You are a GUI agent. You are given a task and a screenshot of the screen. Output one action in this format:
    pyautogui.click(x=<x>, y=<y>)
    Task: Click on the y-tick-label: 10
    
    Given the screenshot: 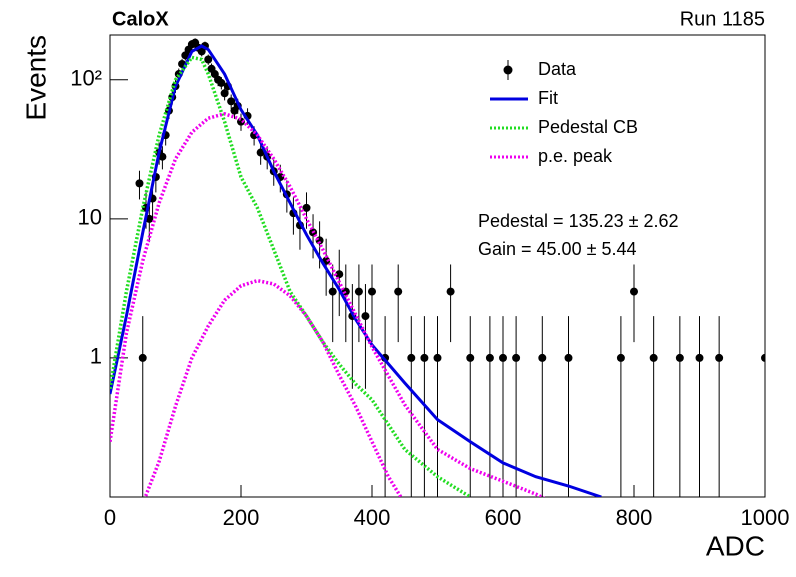 What is the action you would take?
    pyautogui.click(x=90, y=217)
    